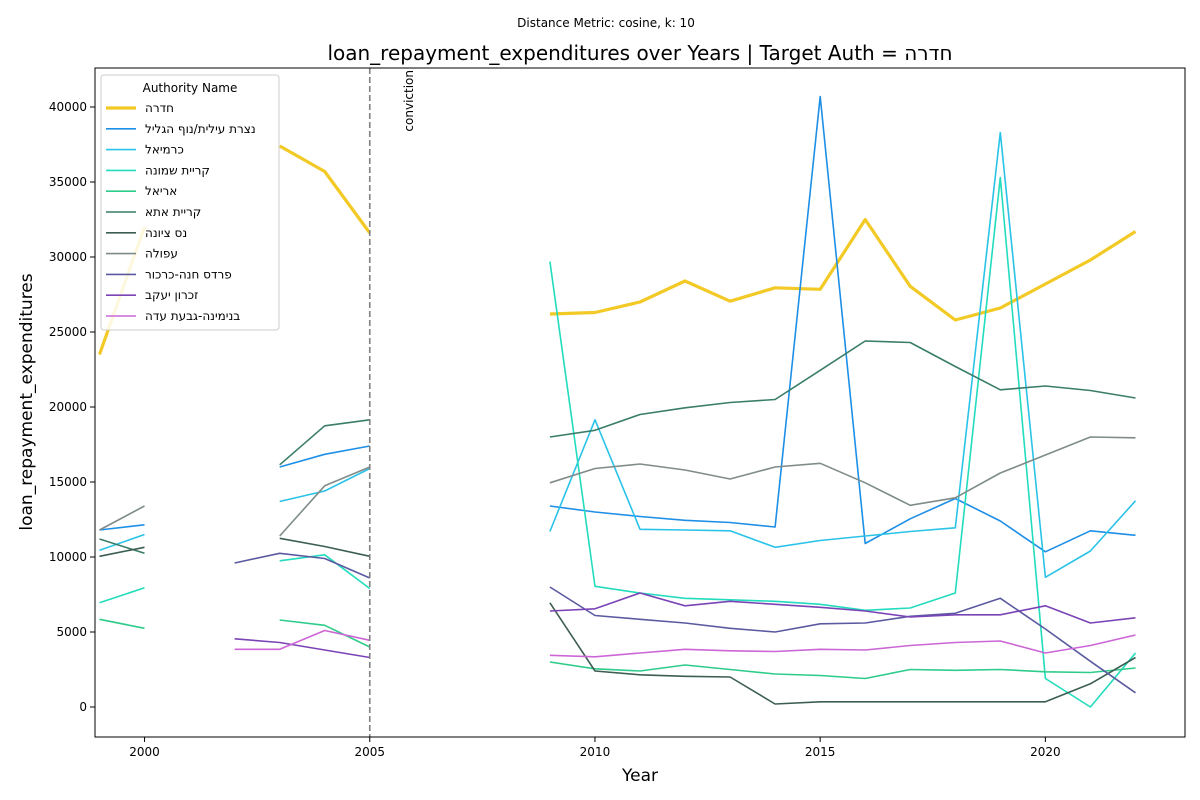 The width and height of the screenshot is (1200, 800). Describe the element at coordinates (68, 332) in the screenshot. I see `y-tick-label: 25000` at that location.